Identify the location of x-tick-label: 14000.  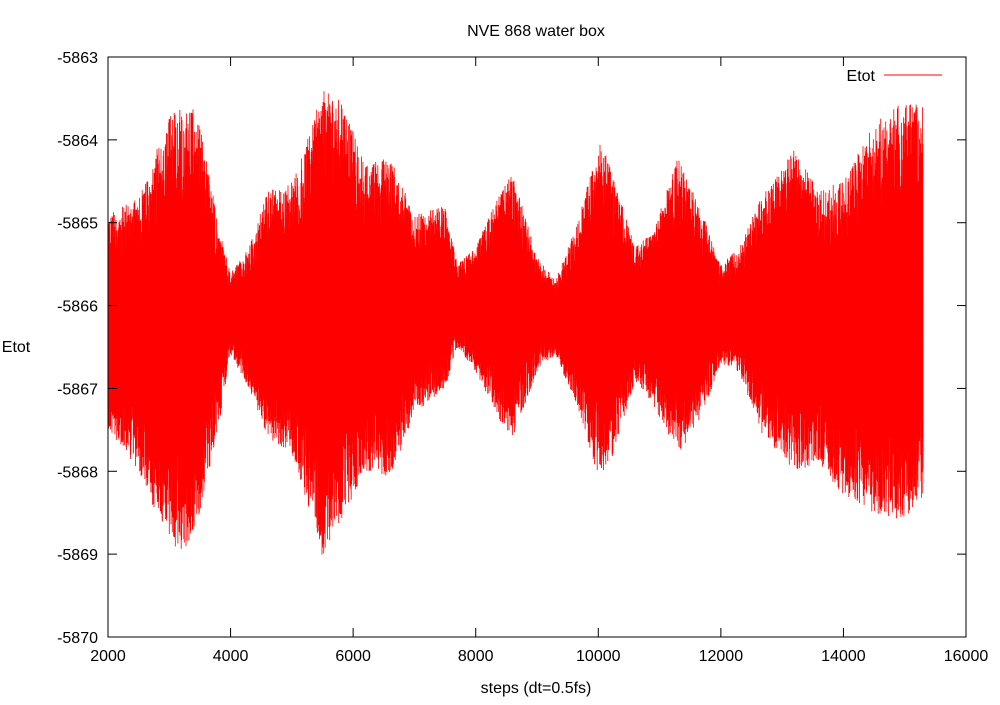
(843, 656).